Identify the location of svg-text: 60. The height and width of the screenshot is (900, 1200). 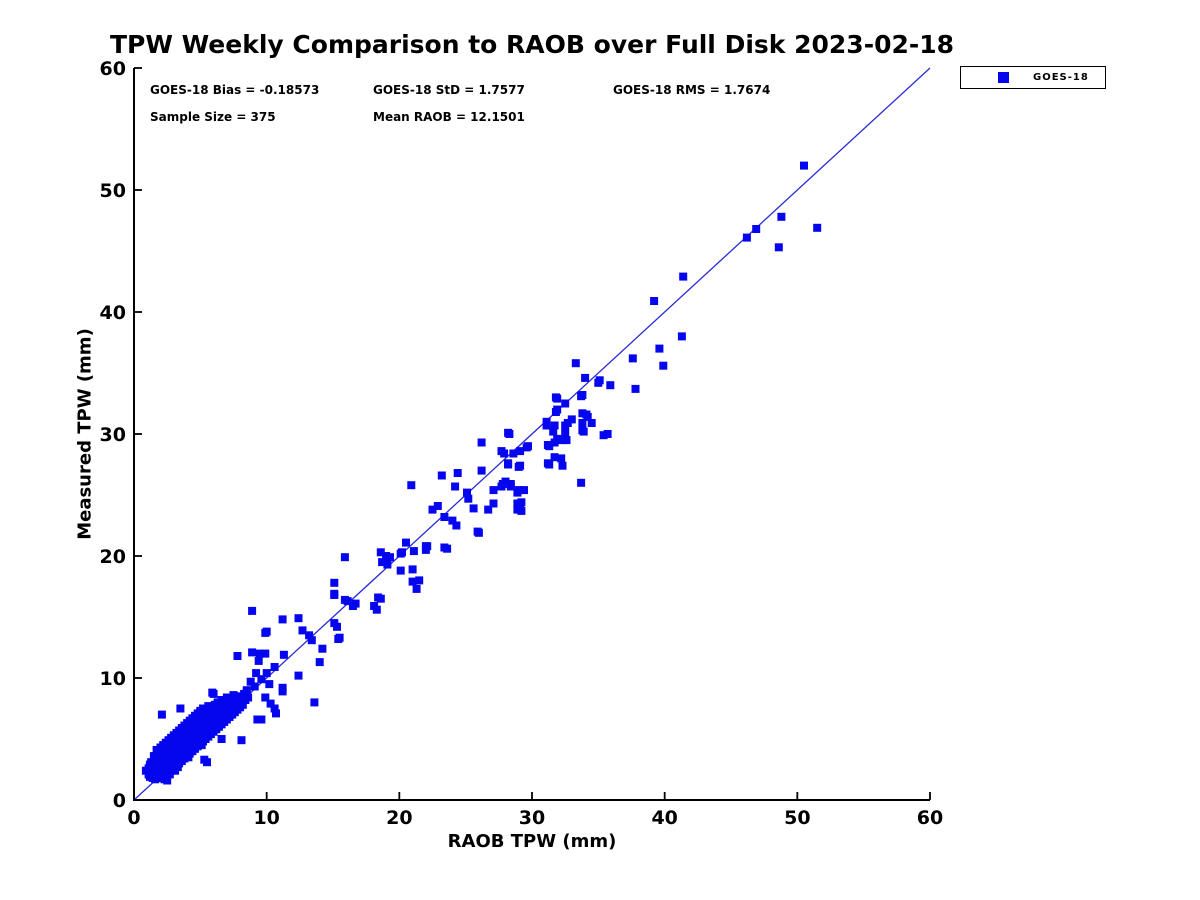
(930, 818).